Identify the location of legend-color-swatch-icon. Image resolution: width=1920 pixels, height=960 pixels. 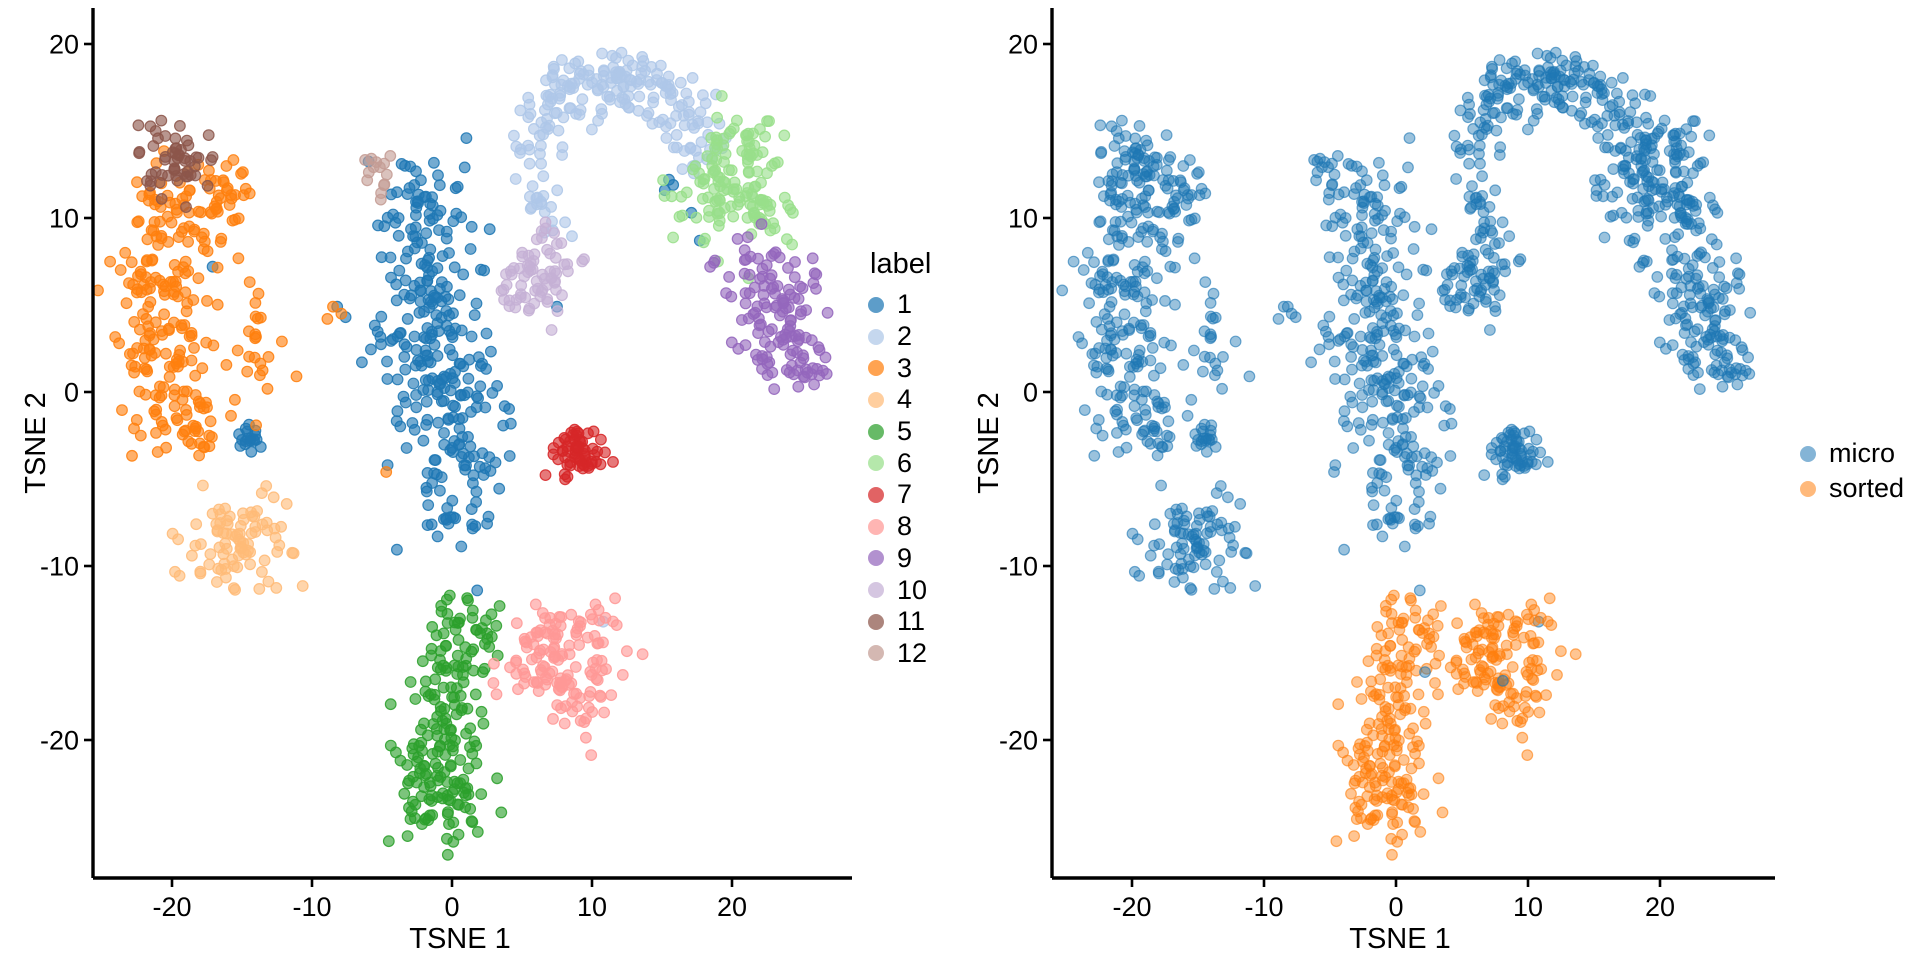
(876, 399).